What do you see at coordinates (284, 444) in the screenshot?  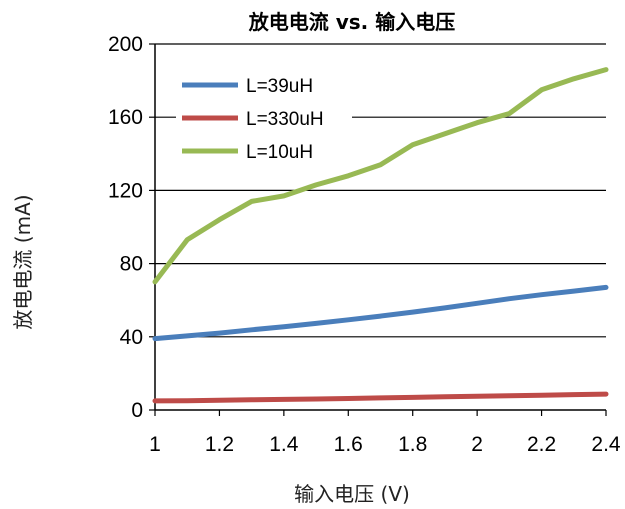 I see `x-tick-label: 1.4` at bounding box center [284, 444].